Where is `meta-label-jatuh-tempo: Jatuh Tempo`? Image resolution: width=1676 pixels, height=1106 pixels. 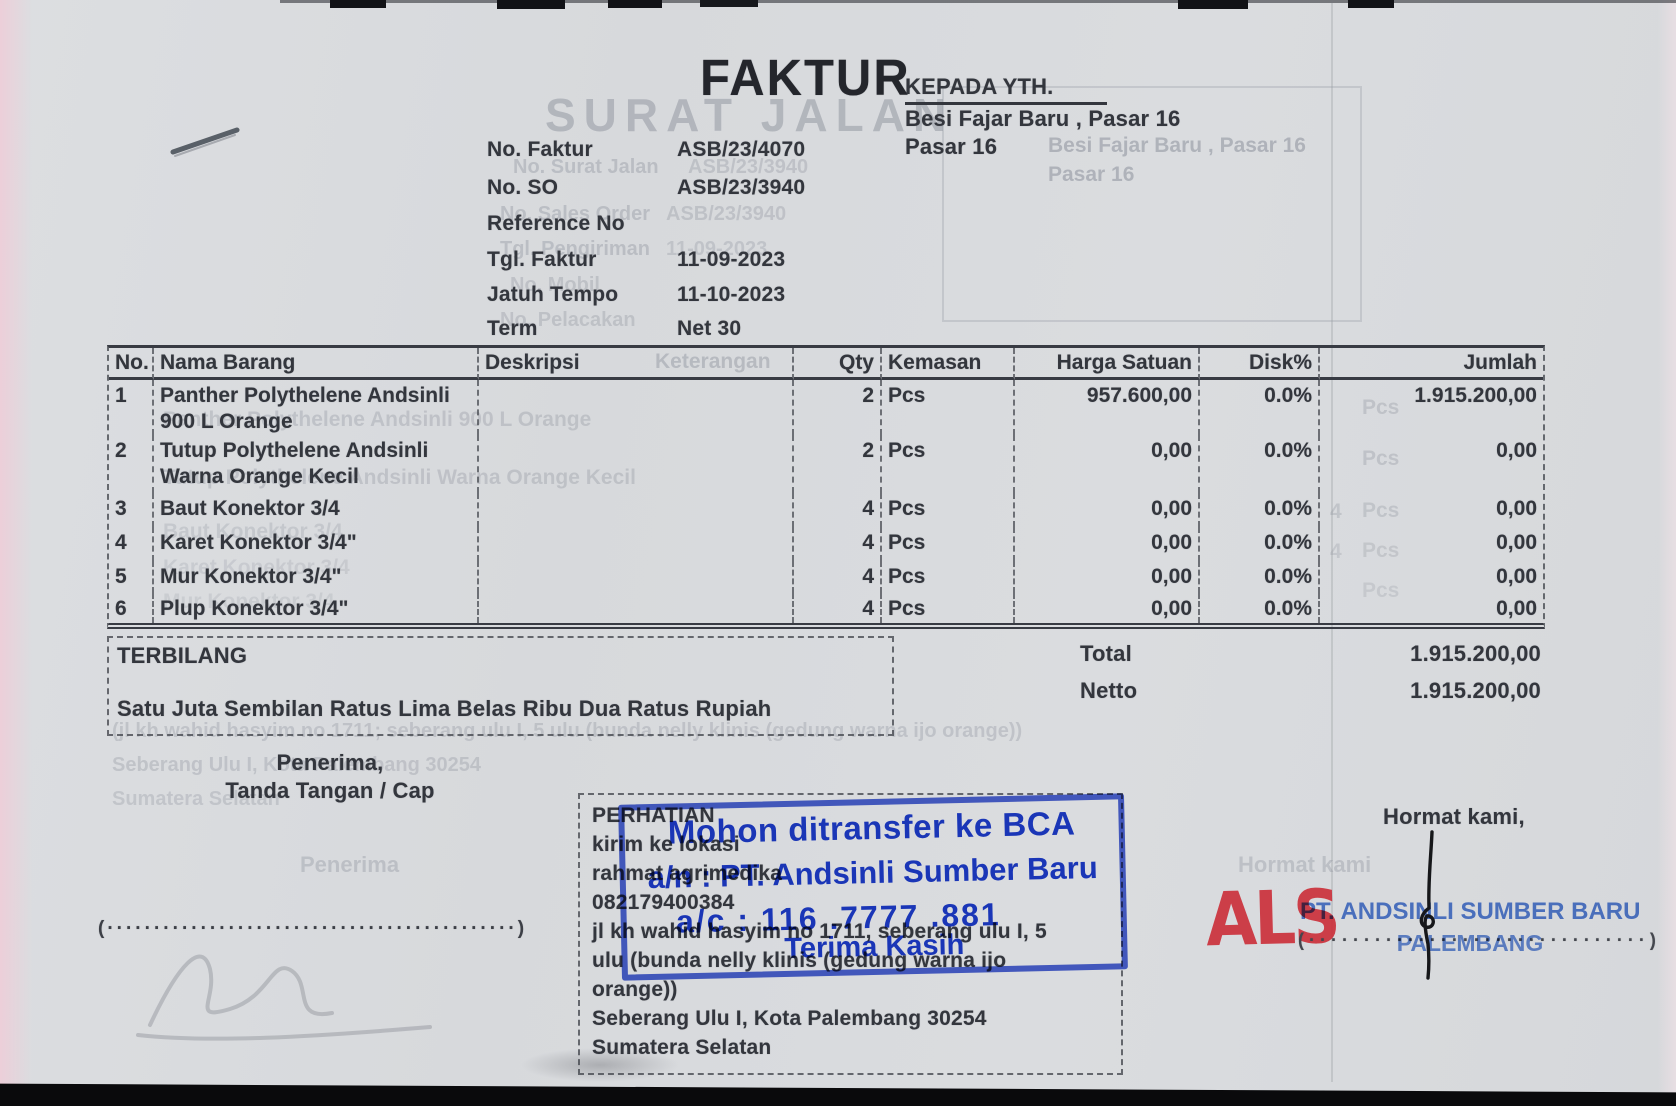 meta-label-jatuh-tempo: Jatuh Tempo is located at coordinates (553, 294).